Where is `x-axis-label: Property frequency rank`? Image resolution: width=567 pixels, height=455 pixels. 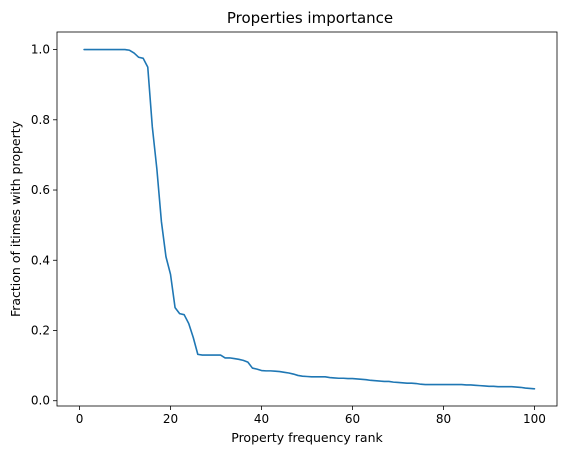
x-axis-label: Property frequency rank is located at coordinates (307, 437).